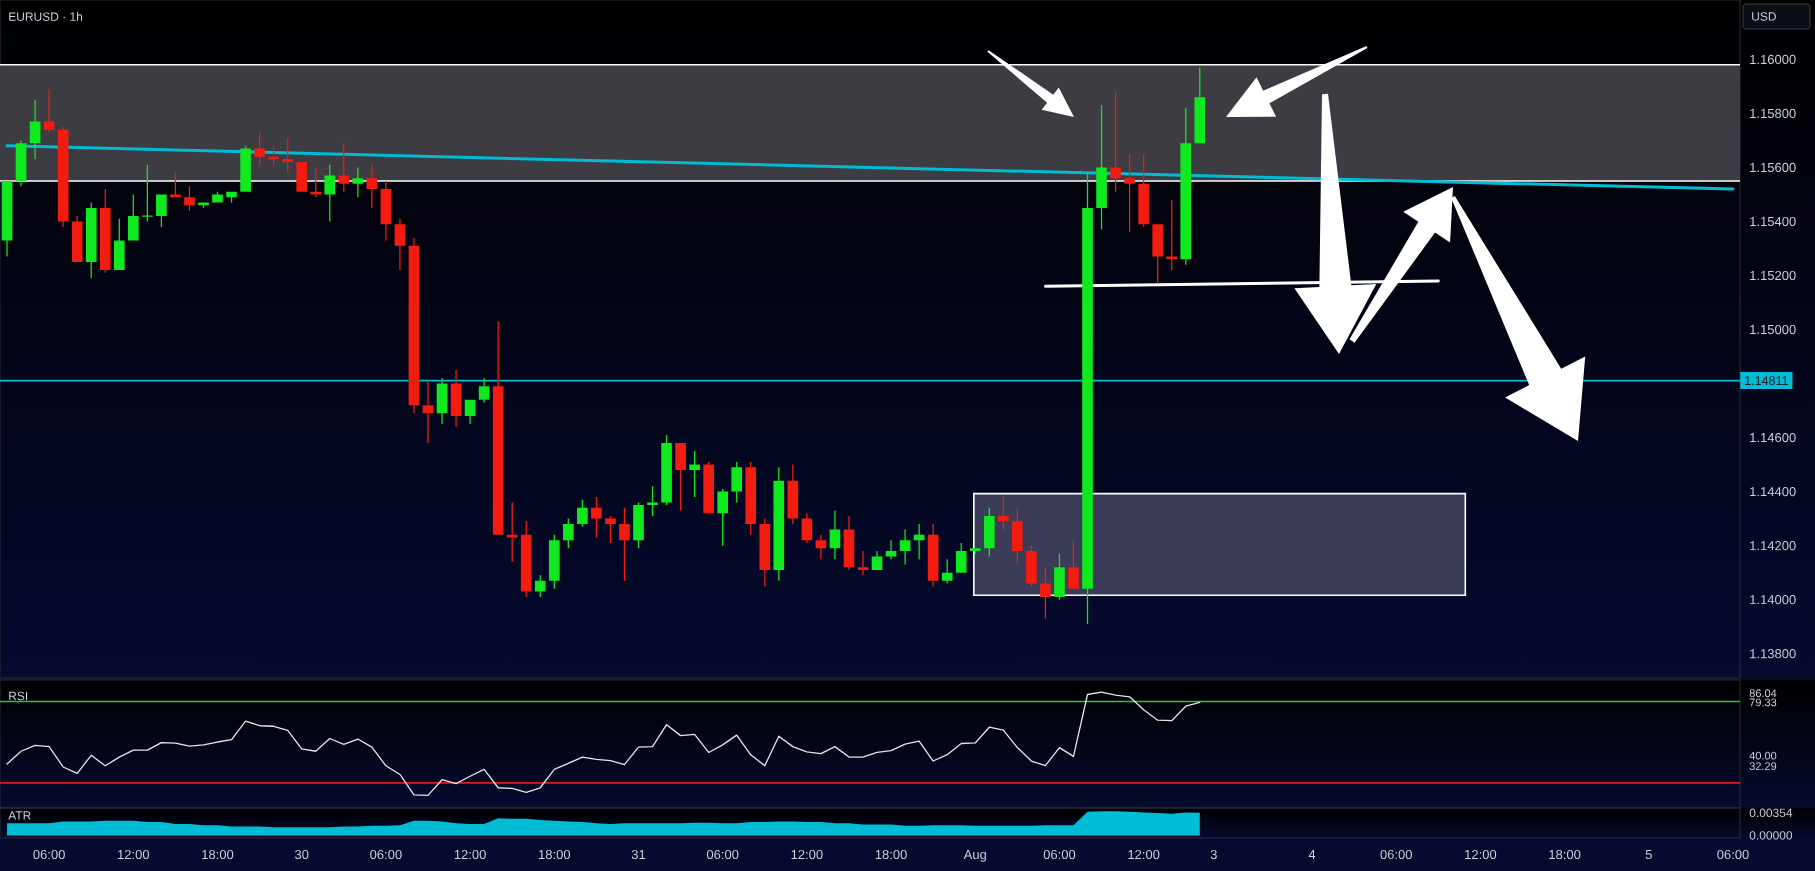 This screenshot has width=1815, height=871. Describe the element at coordinates (638, 854) in the screenshot. I see `x-tick-label: 31` at that location.